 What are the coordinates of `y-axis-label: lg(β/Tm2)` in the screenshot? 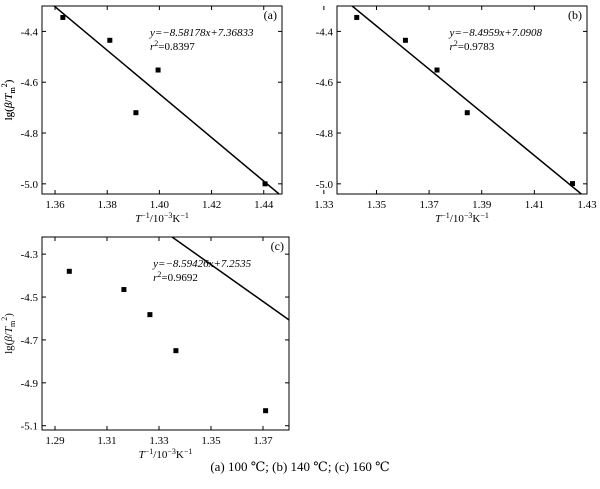 It's located at (8, 99).